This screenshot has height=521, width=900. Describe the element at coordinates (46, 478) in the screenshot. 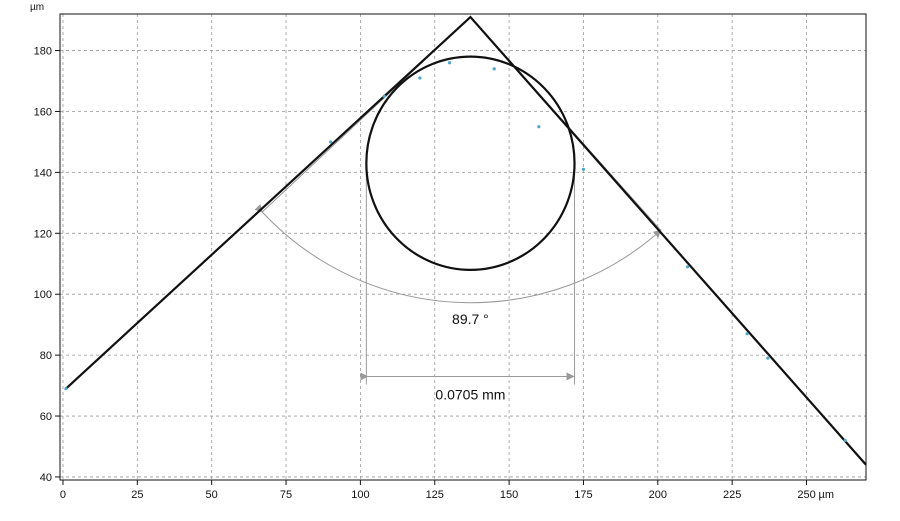

I see `y-tick-label-0: 40` at that location.